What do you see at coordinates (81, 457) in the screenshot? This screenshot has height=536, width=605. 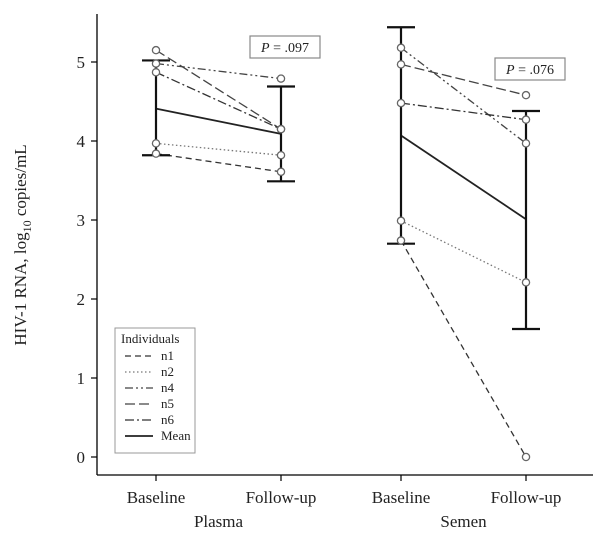 I see `y-tick-label: 0` at bounding box center [81, 457].